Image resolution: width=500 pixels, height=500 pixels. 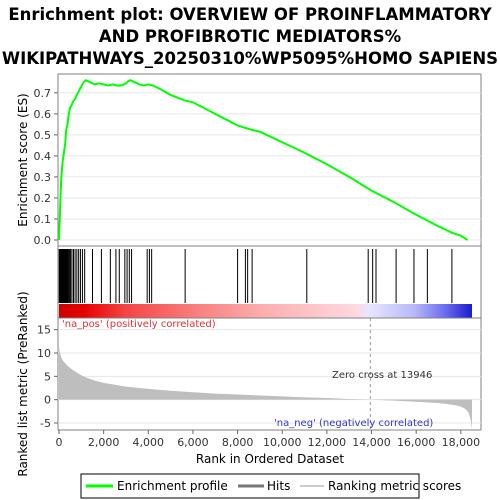 I want to click on es-y-tick-label: 0.2, so click(x=43, y=198).